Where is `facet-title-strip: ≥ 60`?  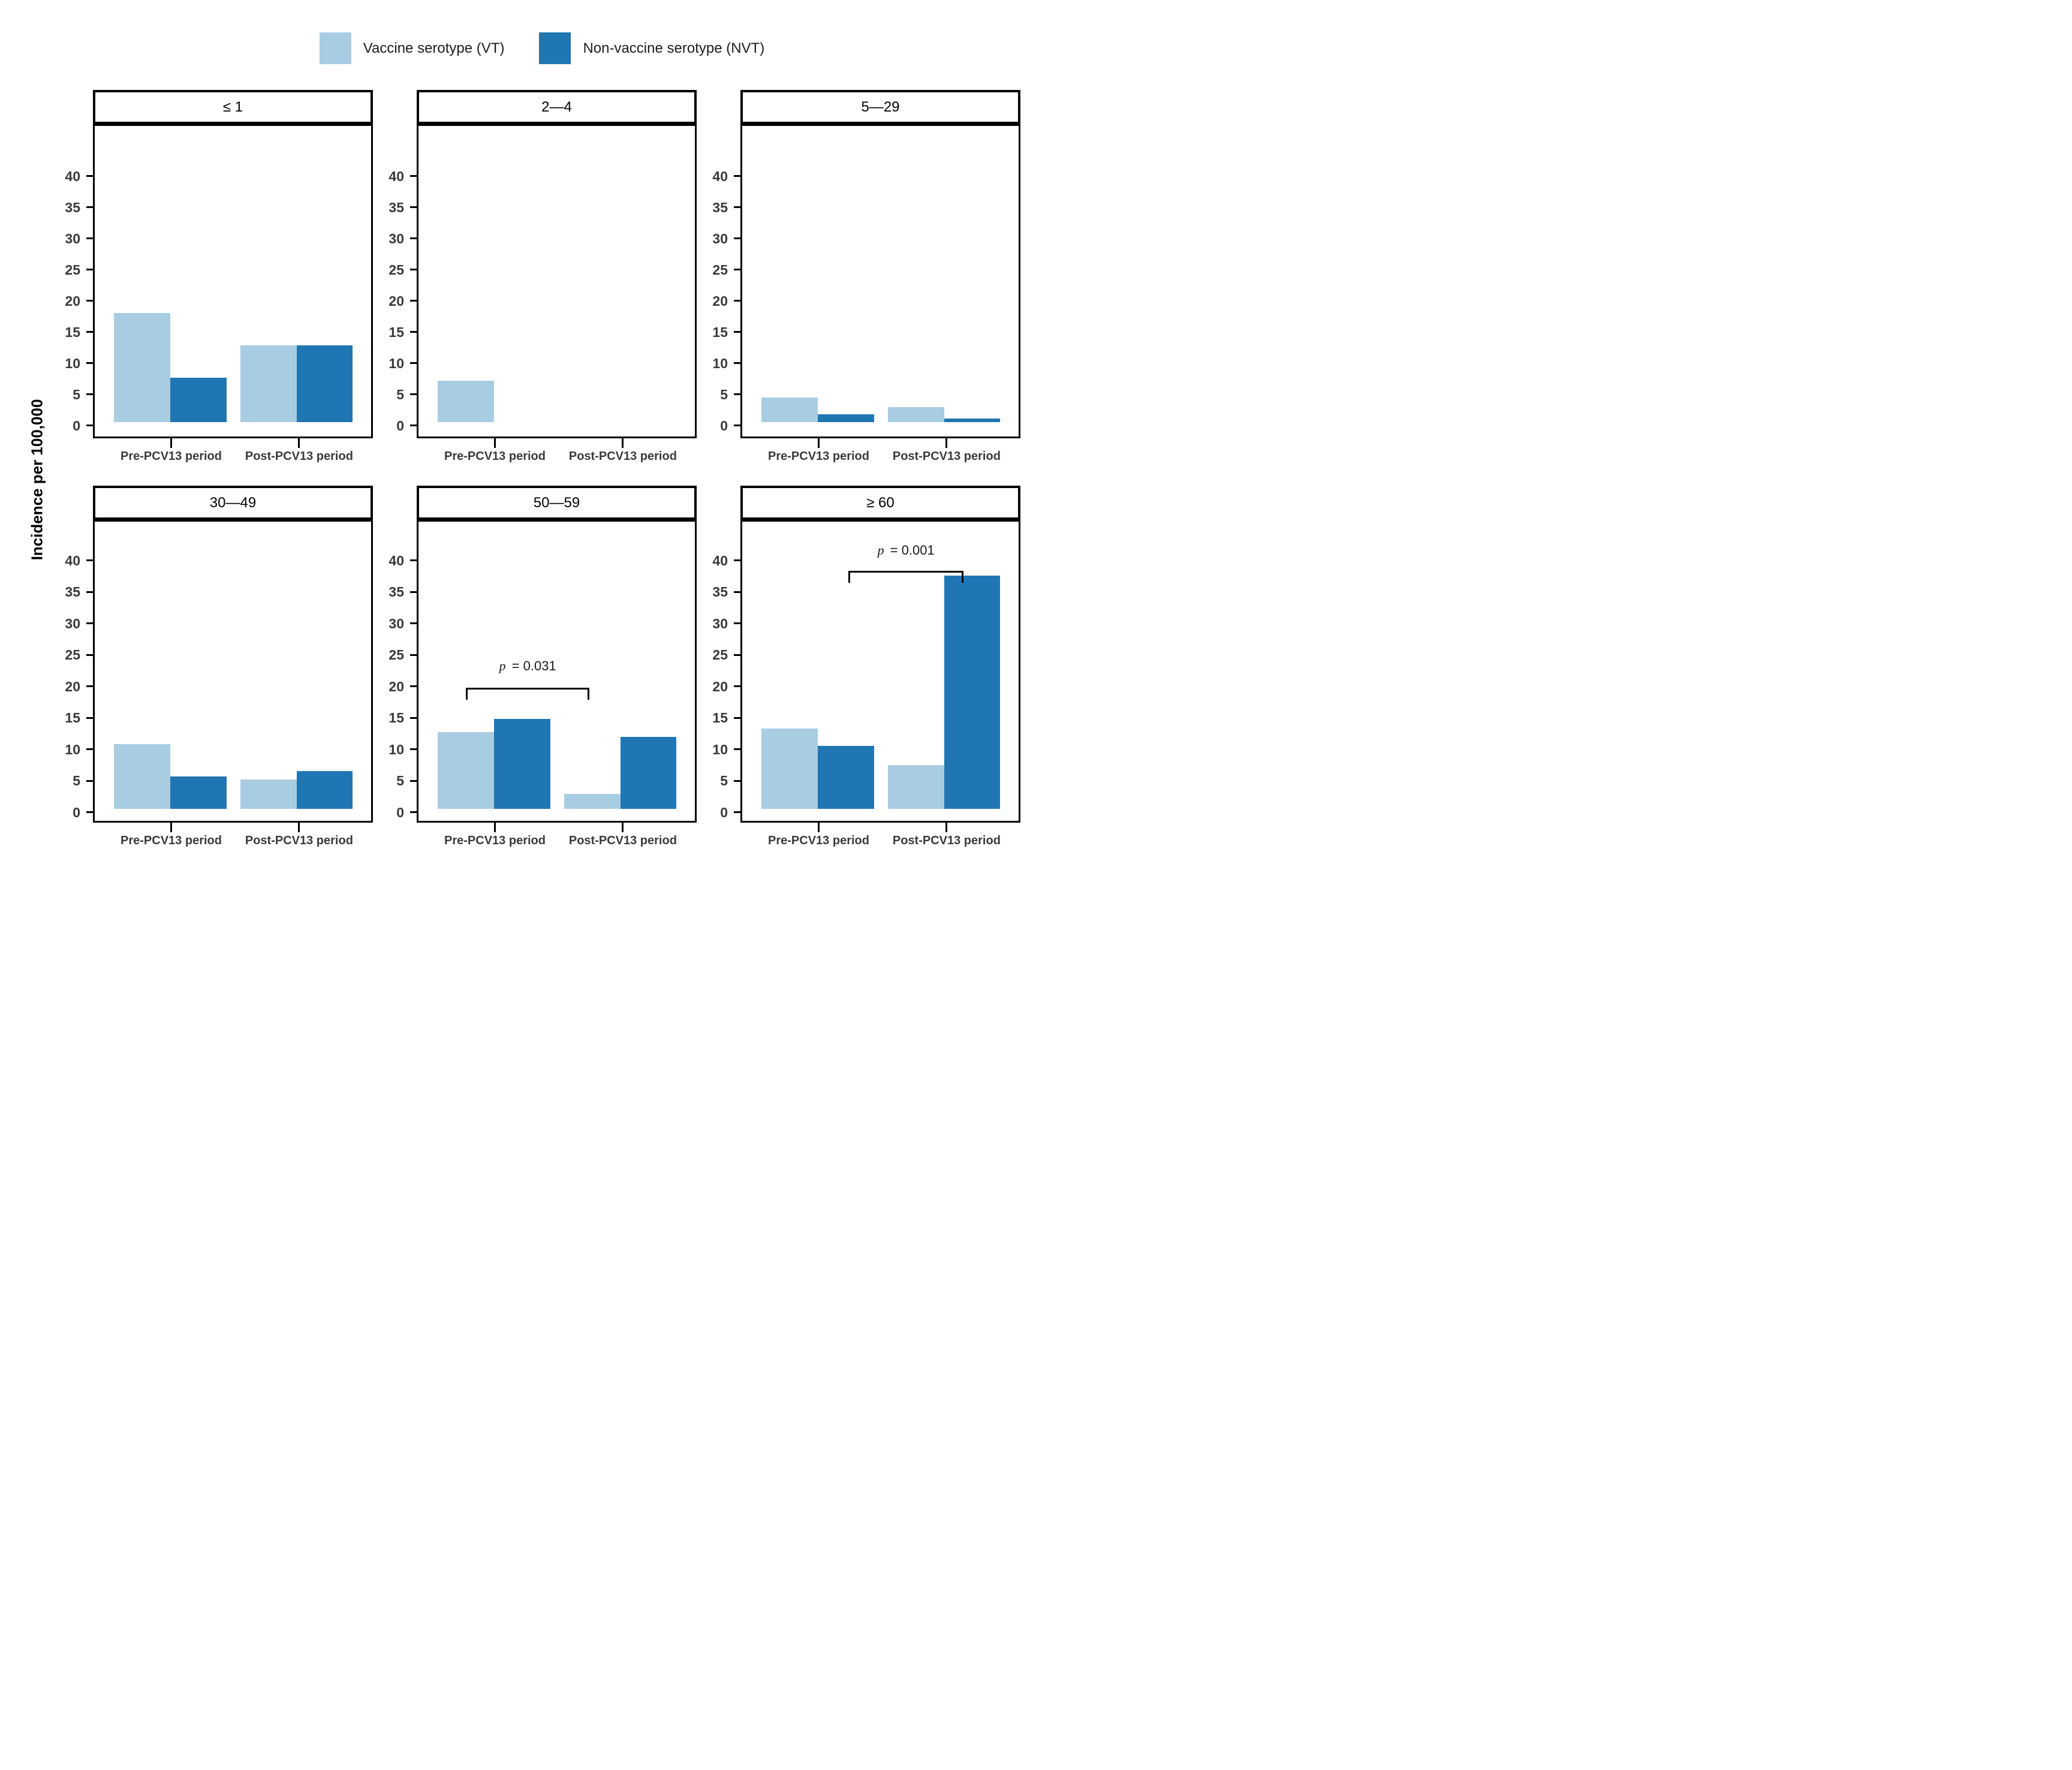
facet-title-strip: ≥ 60 is located at coordinates (880, 503).